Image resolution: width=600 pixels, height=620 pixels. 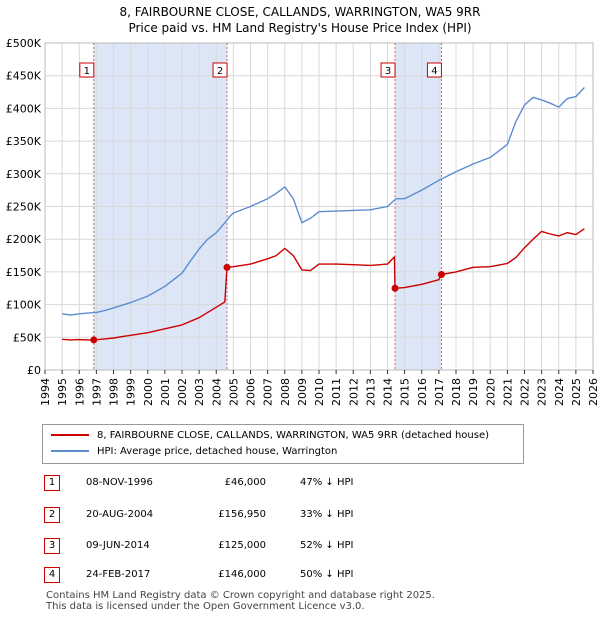 I want to click on y-tick-label: £0, so click(x=34, y=370).